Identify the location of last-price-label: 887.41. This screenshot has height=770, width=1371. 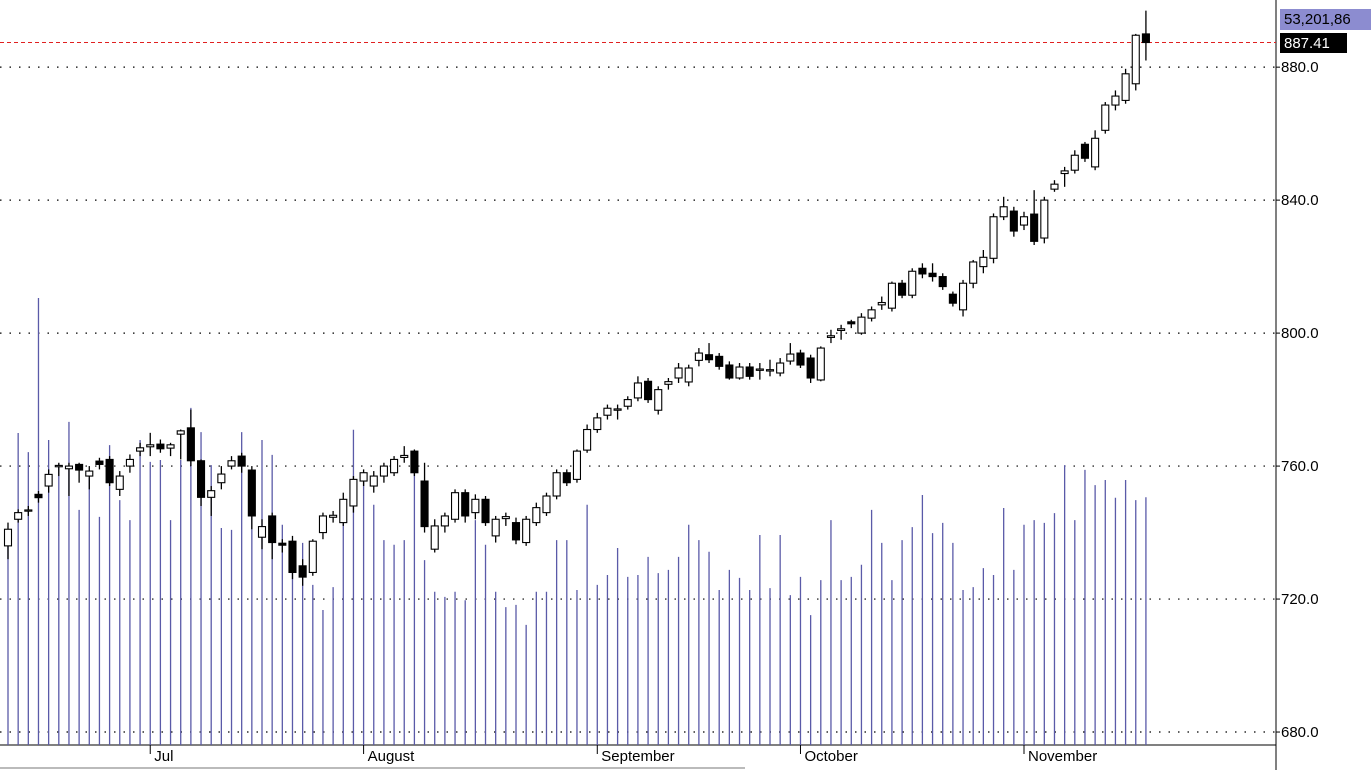
(1307, 43).